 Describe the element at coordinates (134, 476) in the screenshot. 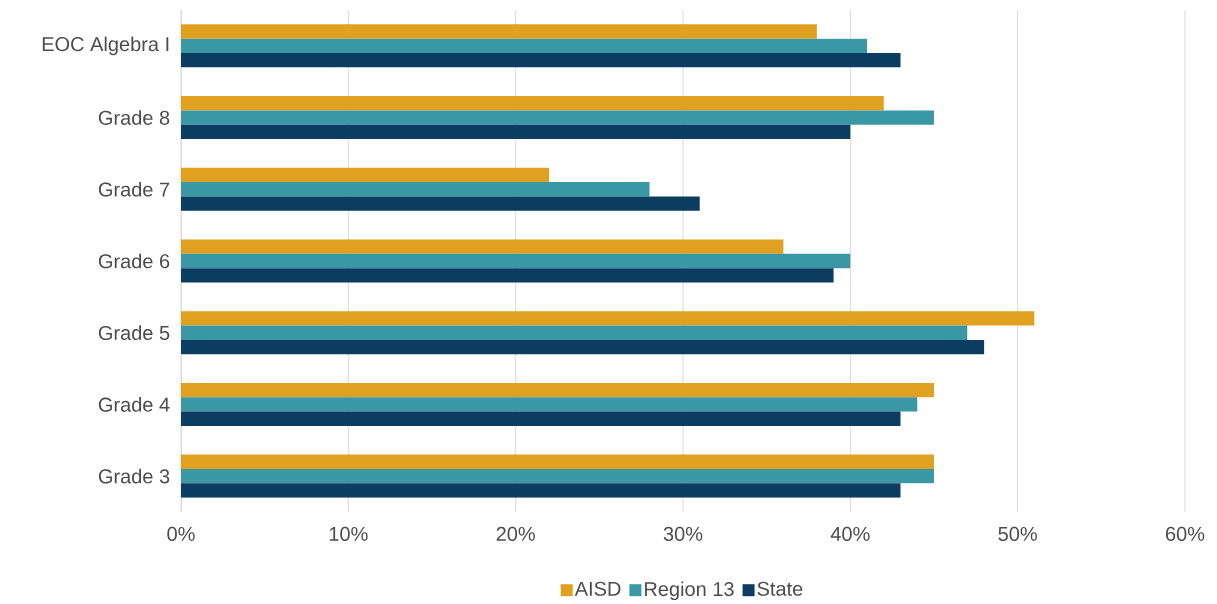

I see `y-tick-label: Grade 3` at that location.